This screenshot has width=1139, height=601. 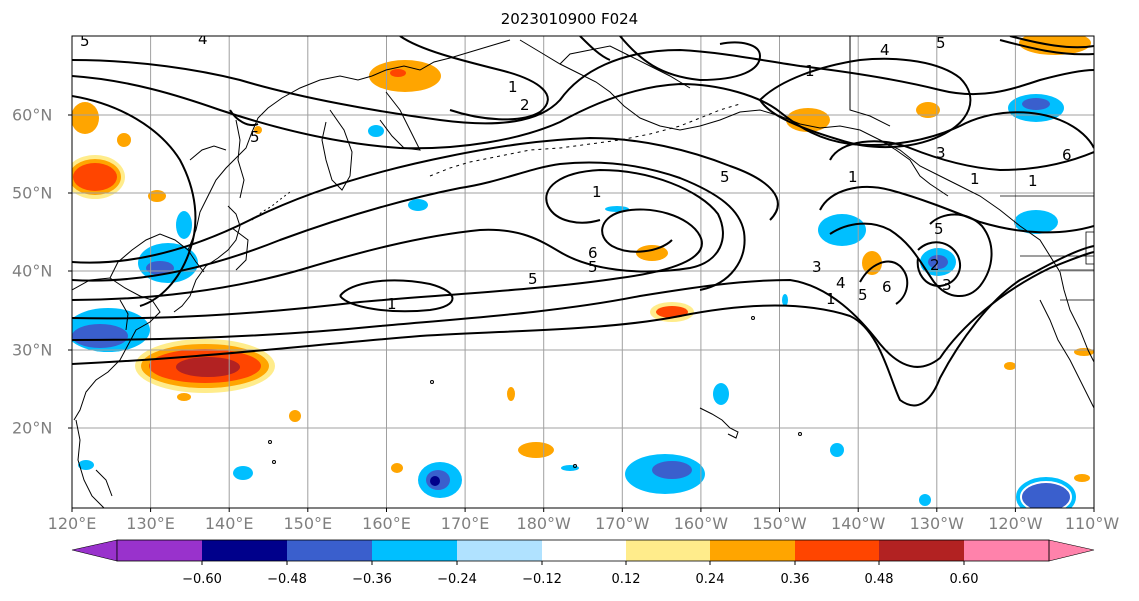 I want to click on colorbar-tick-label: 0.12, so click(x=626, y=579).